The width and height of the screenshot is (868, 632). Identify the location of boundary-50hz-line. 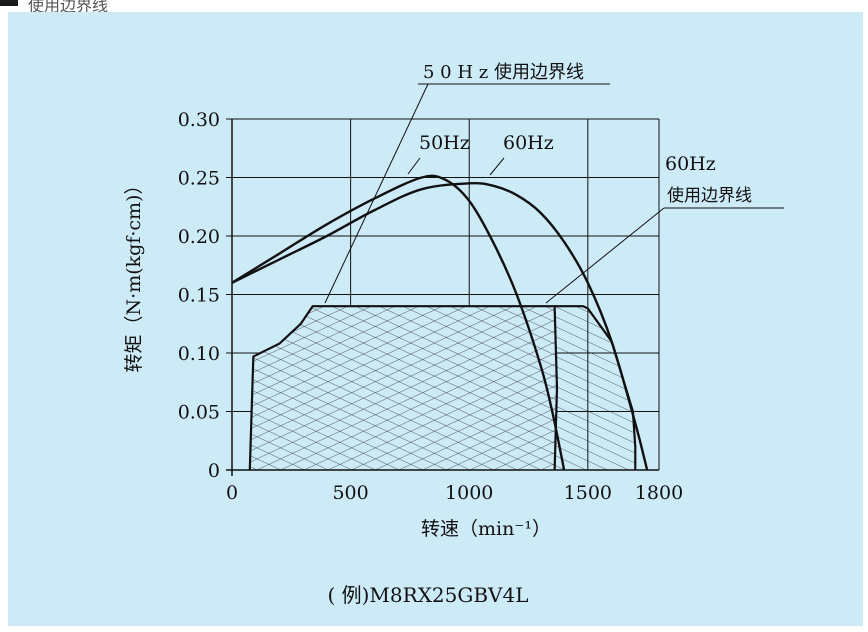
(403, 388).